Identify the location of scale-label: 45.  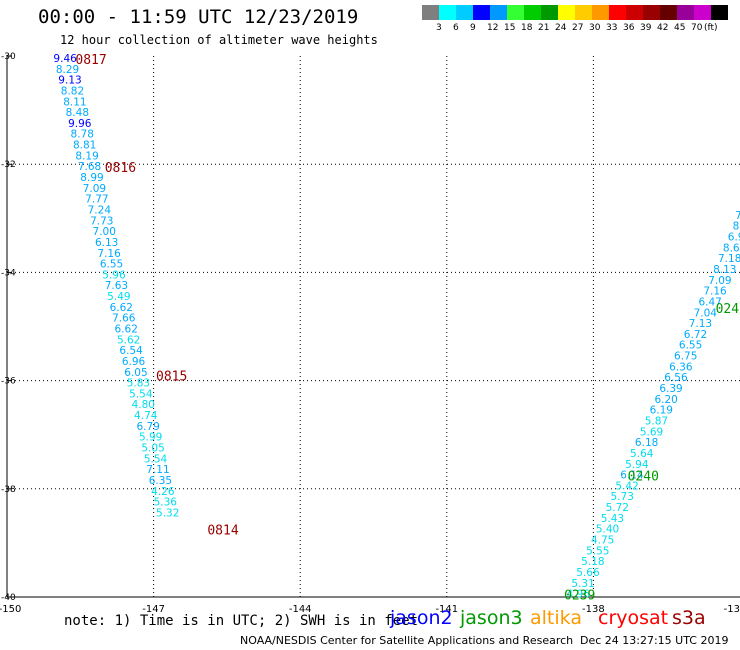
(680, 28).